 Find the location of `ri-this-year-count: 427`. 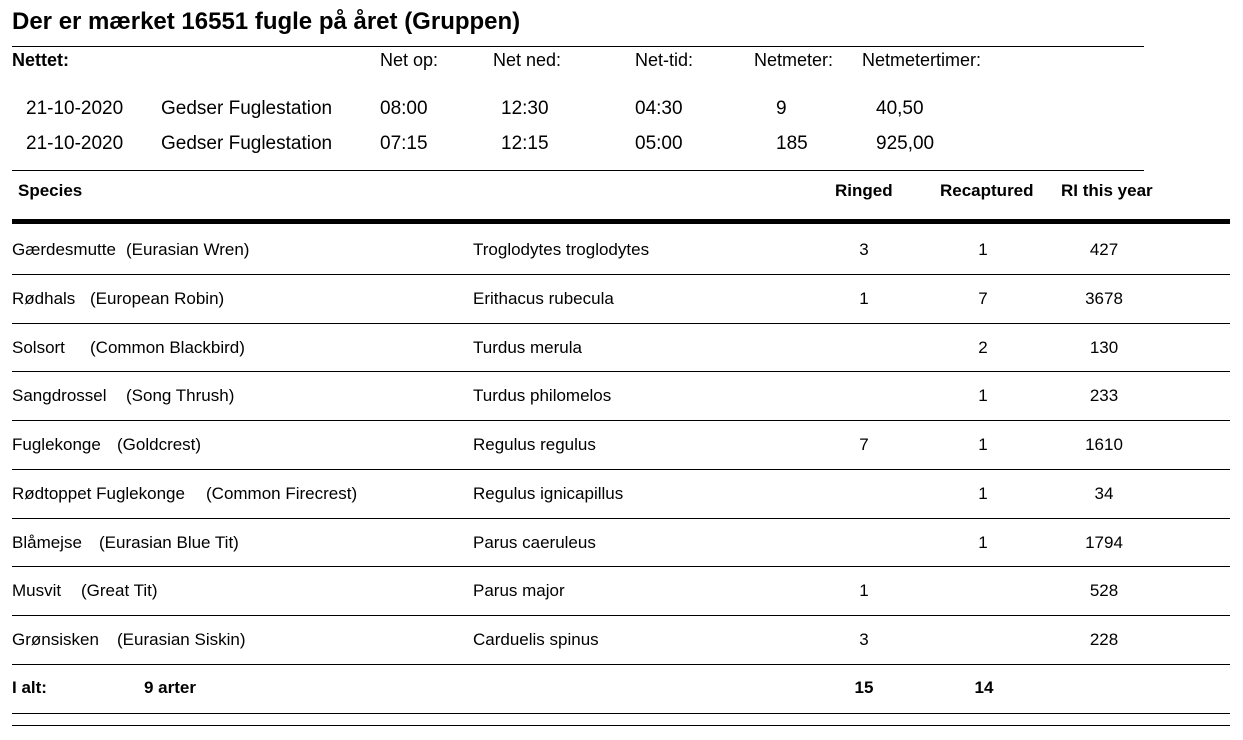

ri-this-year-count: 427 is located at coordinates (1104, 249).